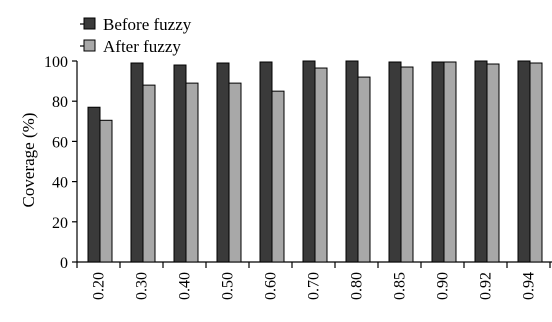 The width and height of the screenshot is (552, 322). What do you see at coordinates (357, 286) in the screenshot?
I see `x-tick-label: 0.80` at bounding box center [357, 286].